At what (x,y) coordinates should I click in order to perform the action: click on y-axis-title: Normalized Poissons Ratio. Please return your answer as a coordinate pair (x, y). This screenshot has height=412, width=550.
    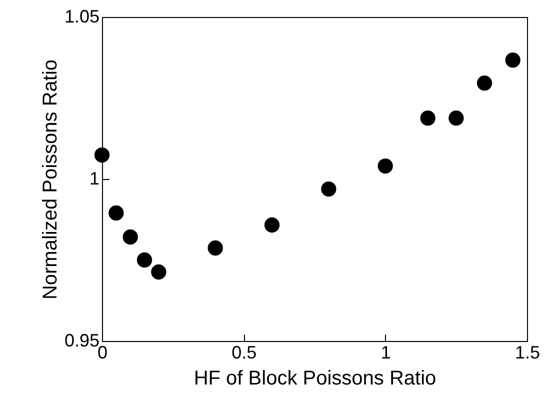
    Looking at the image, I should click on (50, 179).